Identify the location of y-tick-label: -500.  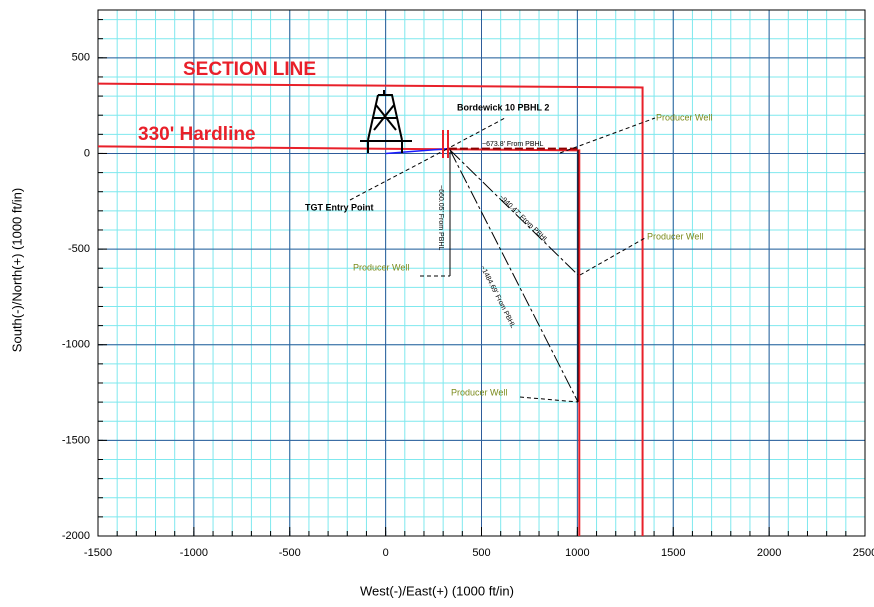
(79, 249).